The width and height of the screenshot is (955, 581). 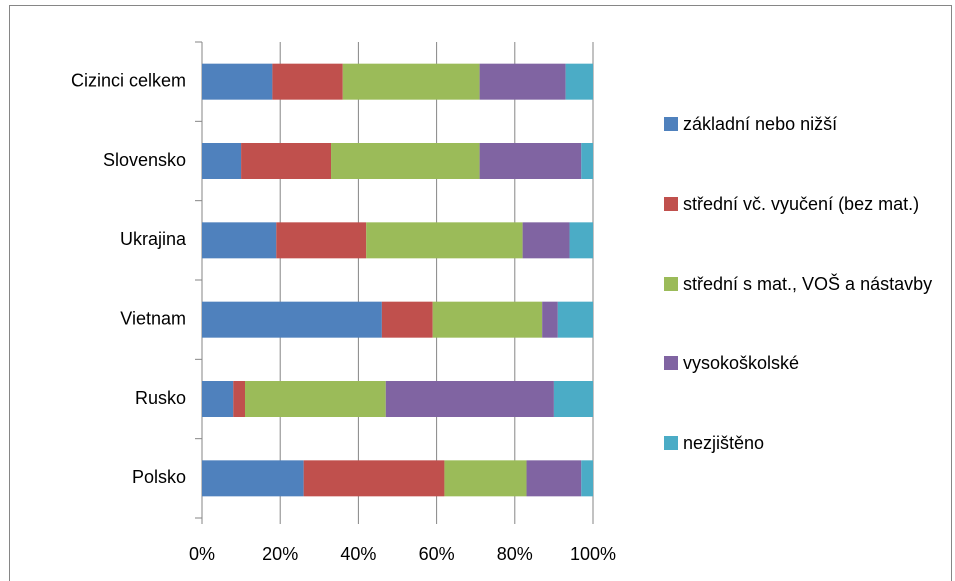 What do you see at coordinates (160, 398) in the screenshot?
I see `y-tick-label: Rusko` at bounding box center [160, 398].